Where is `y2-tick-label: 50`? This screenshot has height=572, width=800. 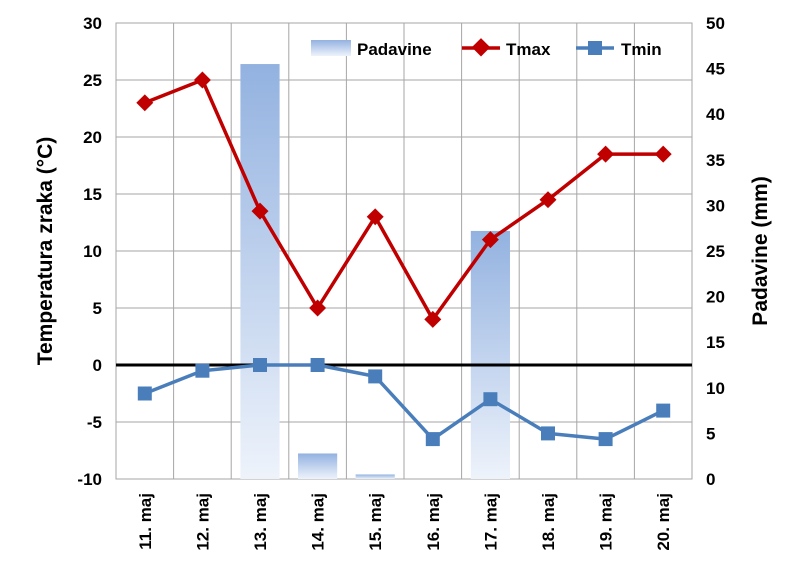 y2-tick-label: 50 is located at coordinates (715, 23).